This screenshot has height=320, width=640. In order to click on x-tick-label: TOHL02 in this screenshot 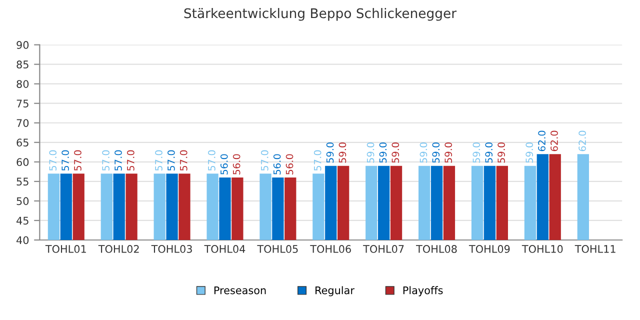, I will do `click(118, 249)`.